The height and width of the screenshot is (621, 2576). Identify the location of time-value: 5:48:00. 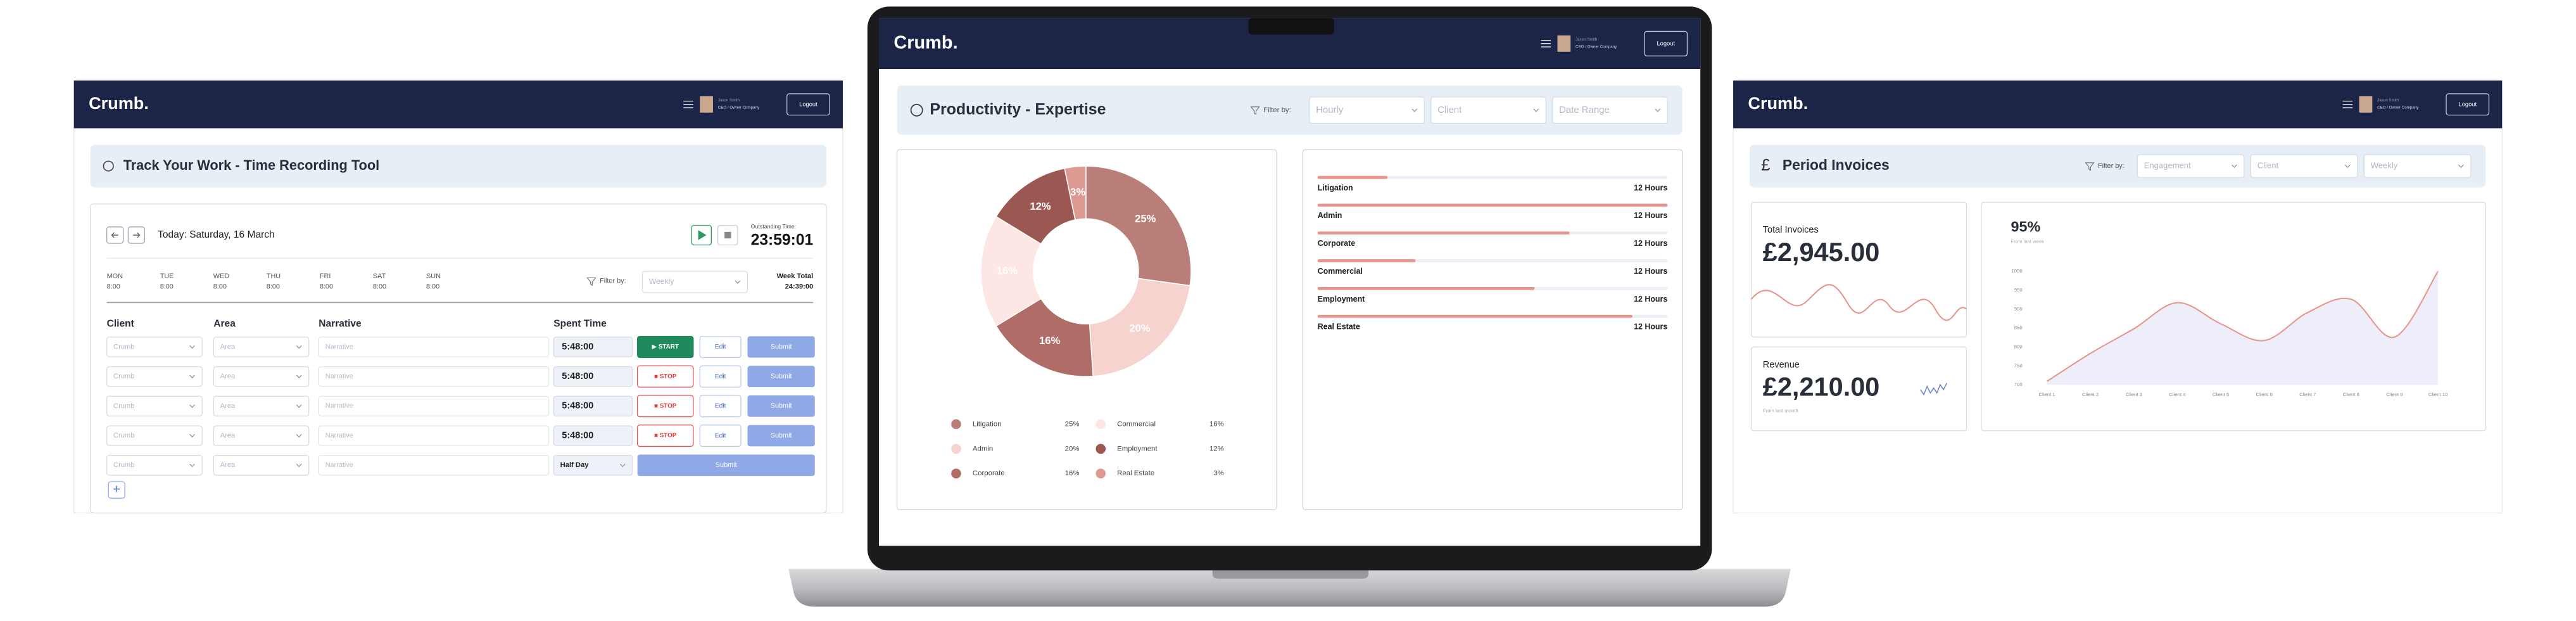
(577, 347).